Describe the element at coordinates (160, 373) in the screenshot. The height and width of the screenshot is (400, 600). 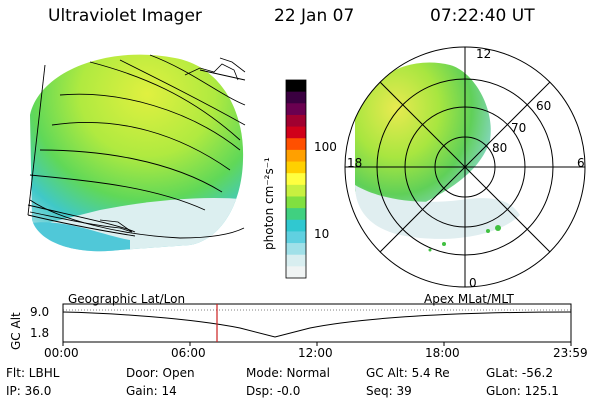
I see `info-door: Door: Open` at that location.